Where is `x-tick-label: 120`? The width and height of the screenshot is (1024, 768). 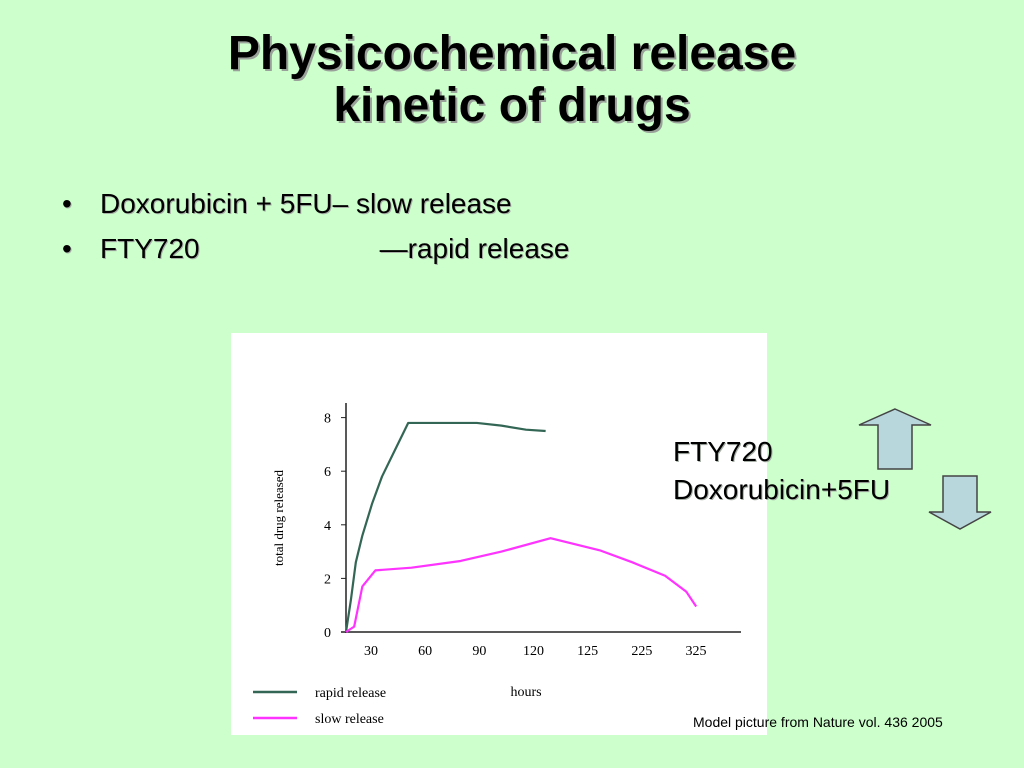
x-tick-label: 120 is located at coordinates (533, 651).